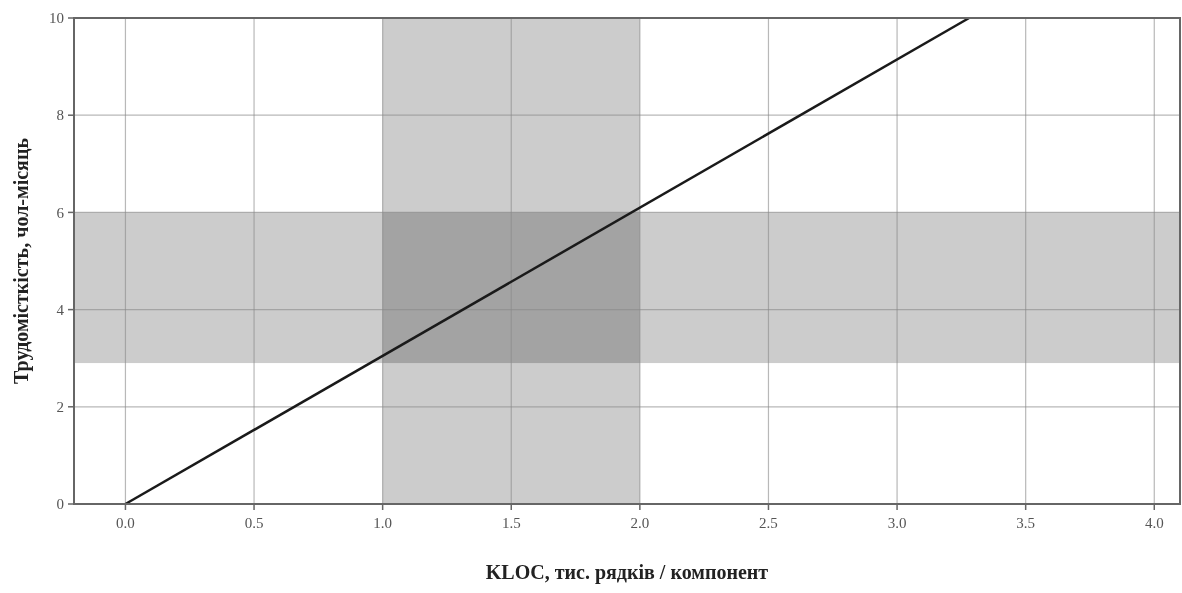  What do you see at coordinates (60, 309) in the screenshot?
I see `y-tick-label: 4` at bounding box center [60, 309].